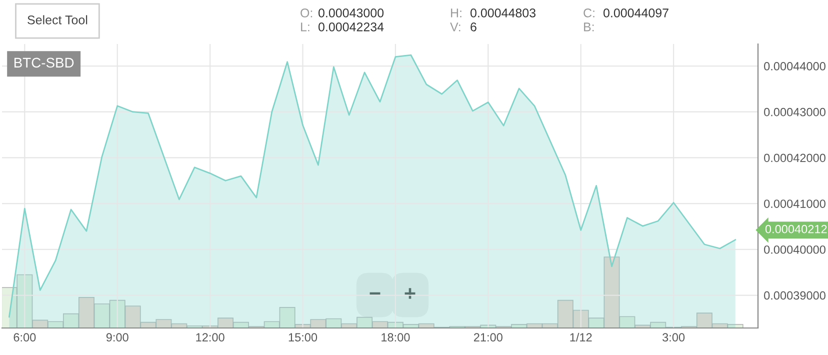 The height and width of the screenshot is (355, 828). I want to click on text: 0.00044097, so click(635, 13).